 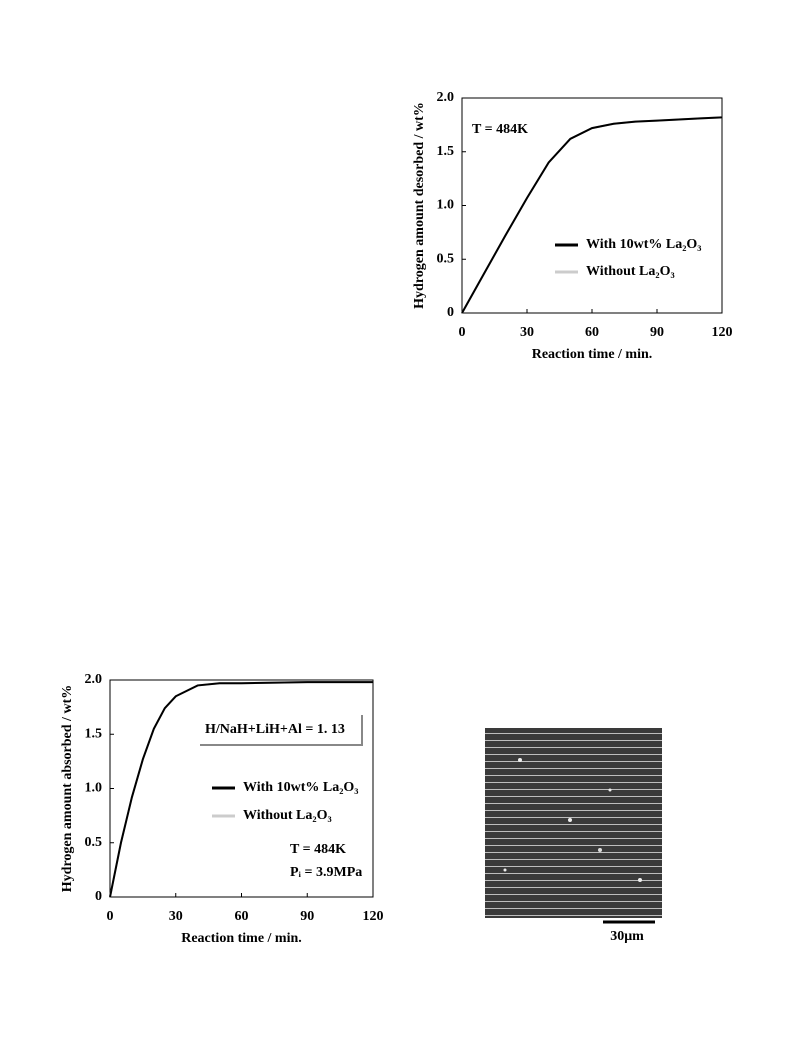 I want to click on sem-image, so click(x=573, y=823).